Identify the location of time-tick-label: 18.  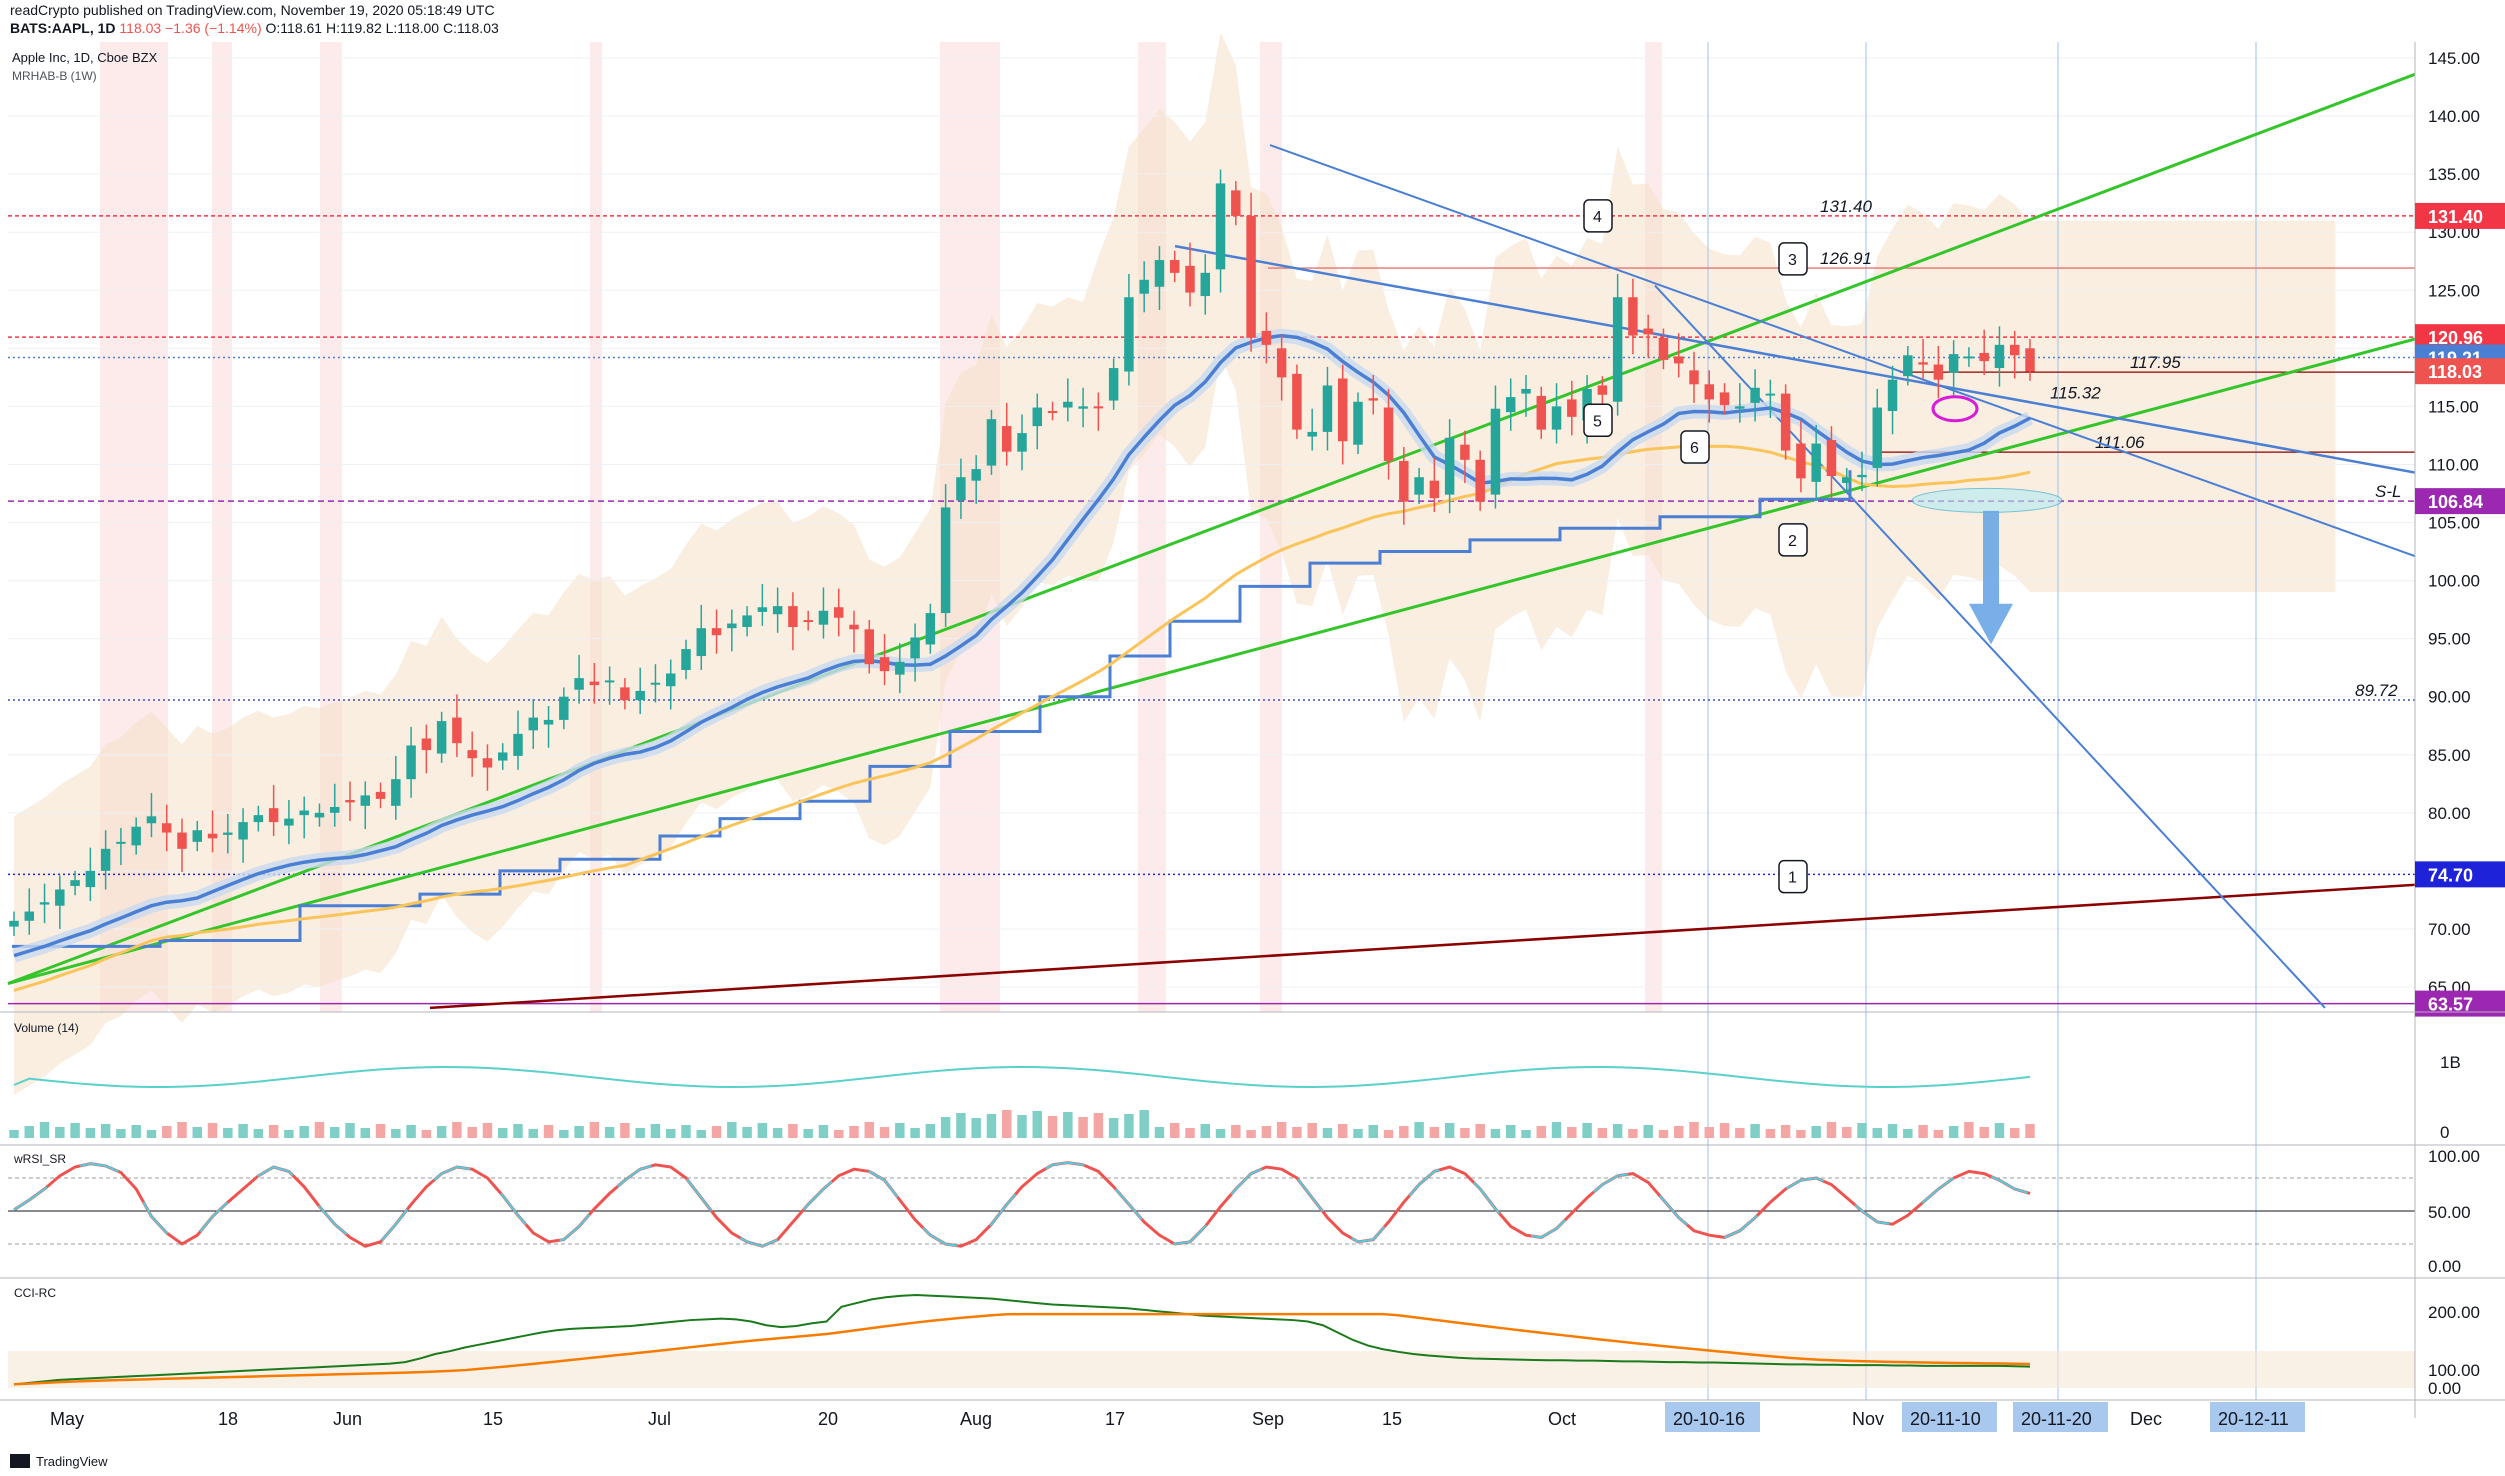
(228, 1419).